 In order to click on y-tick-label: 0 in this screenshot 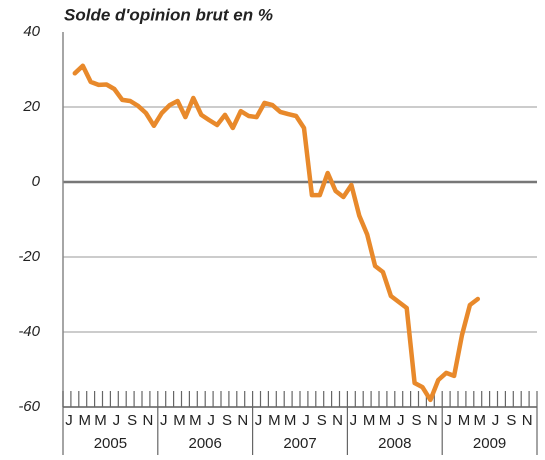, I will do `click(36, 181)`.